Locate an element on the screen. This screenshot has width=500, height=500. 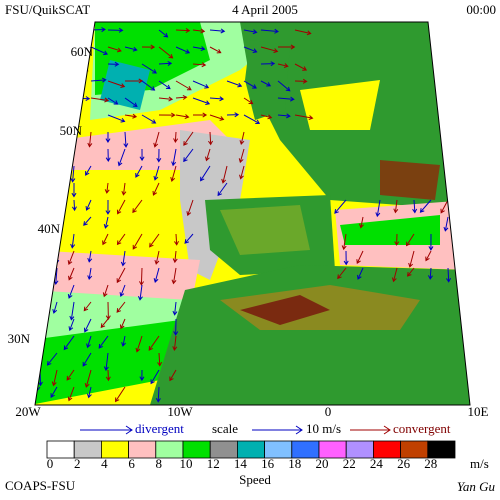
scale-arrow-head is located at coordinates (299, 430).